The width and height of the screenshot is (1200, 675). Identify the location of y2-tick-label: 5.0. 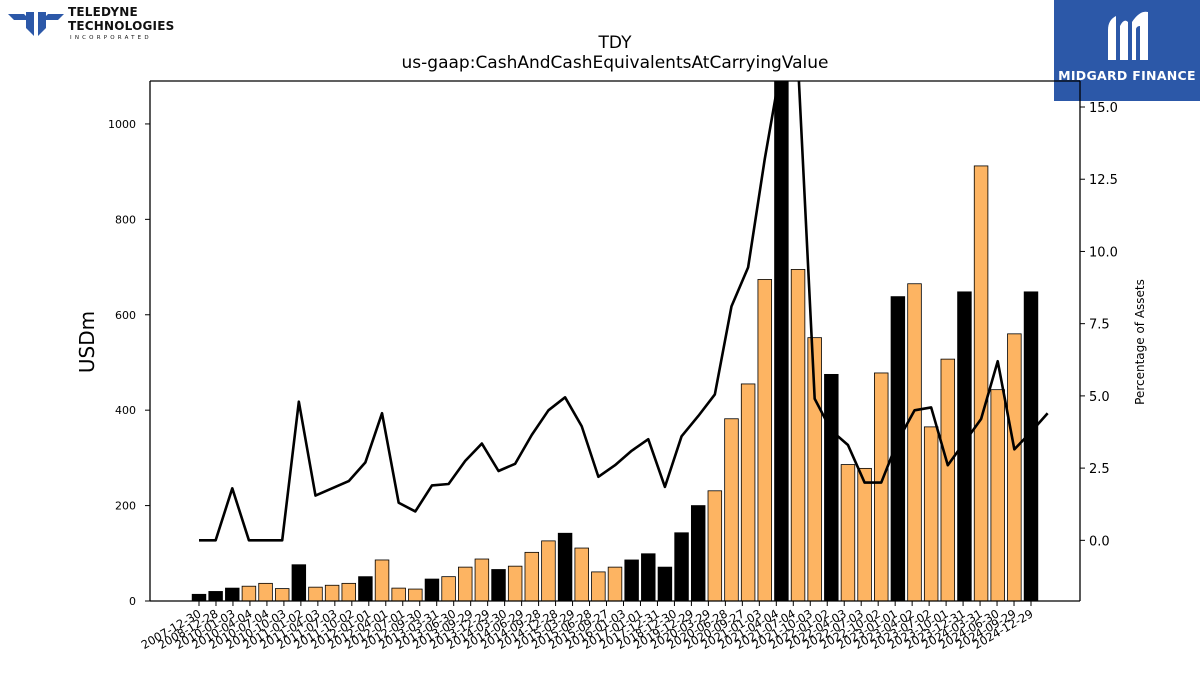
(1099, 397).